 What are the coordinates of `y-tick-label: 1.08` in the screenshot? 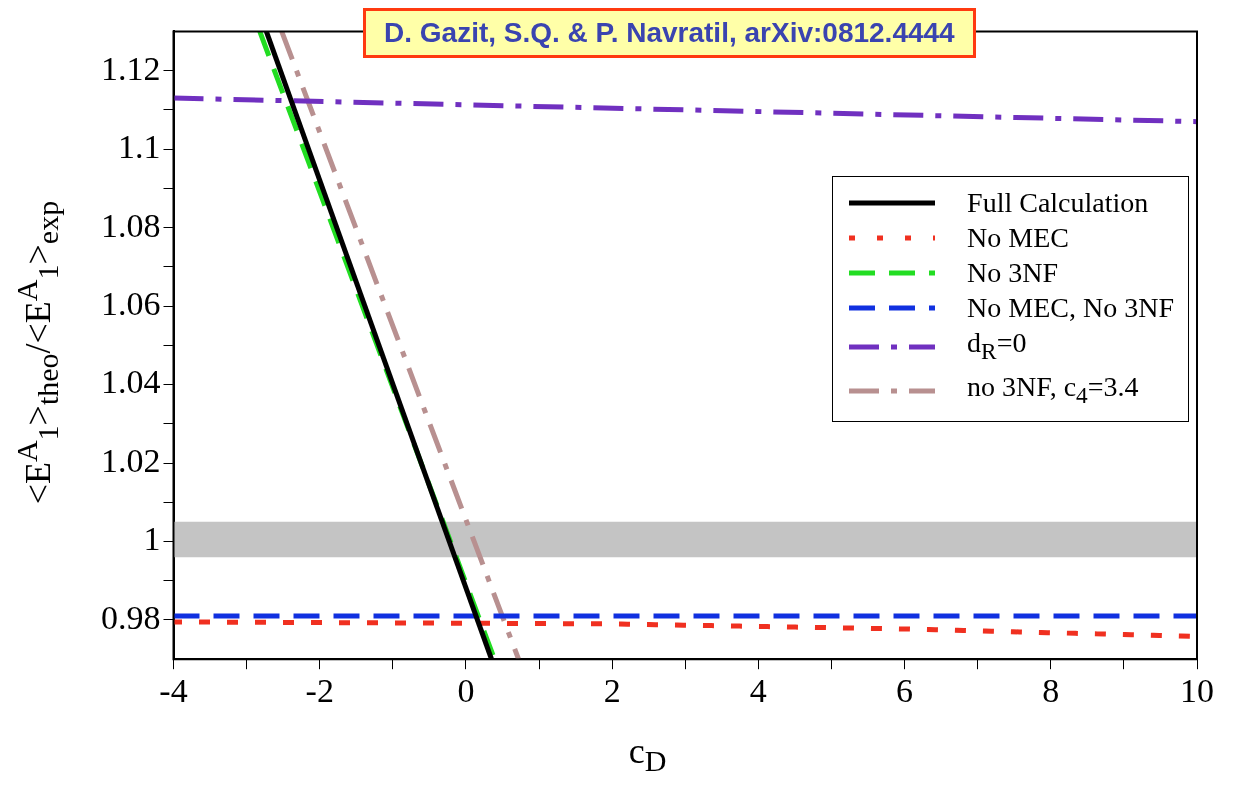 It's located at (131, 225).